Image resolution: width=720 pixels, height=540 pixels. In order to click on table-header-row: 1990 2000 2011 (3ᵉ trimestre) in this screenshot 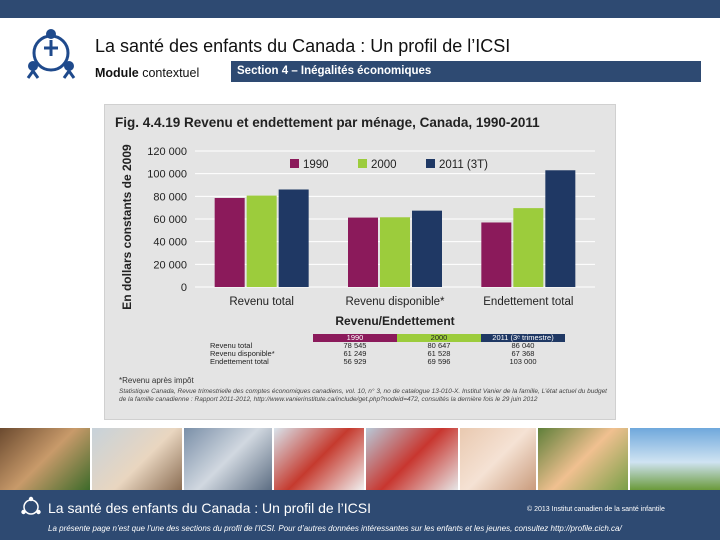, I will do `click(386, 338)`.